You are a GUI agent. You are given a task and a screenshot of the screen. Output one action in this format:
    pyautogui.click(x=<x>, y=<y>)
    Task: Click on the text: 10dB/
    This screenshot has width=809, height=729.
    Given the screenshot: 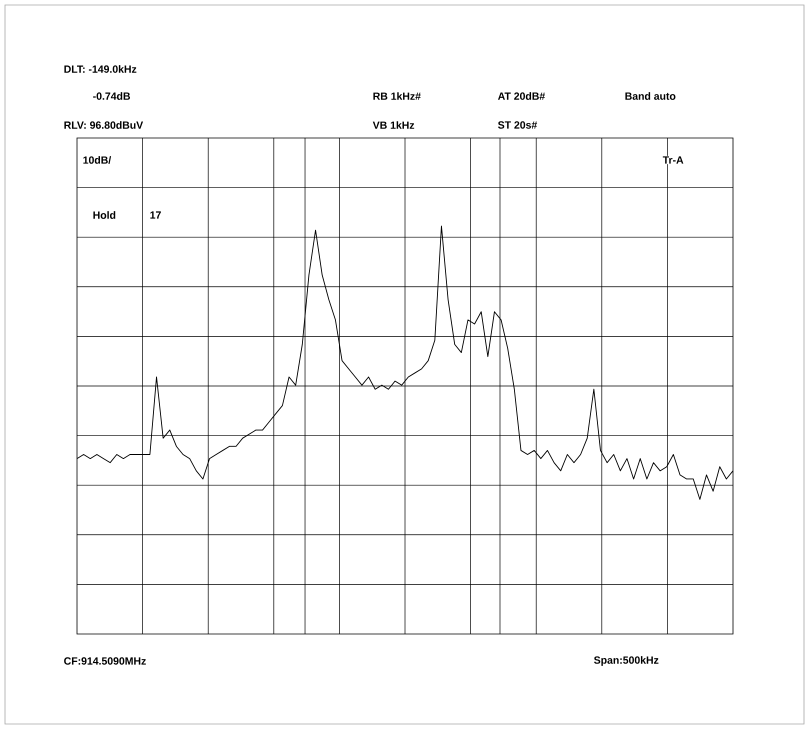 What is the action you would take?
    pyautogui.click(x=97, y=160)
    